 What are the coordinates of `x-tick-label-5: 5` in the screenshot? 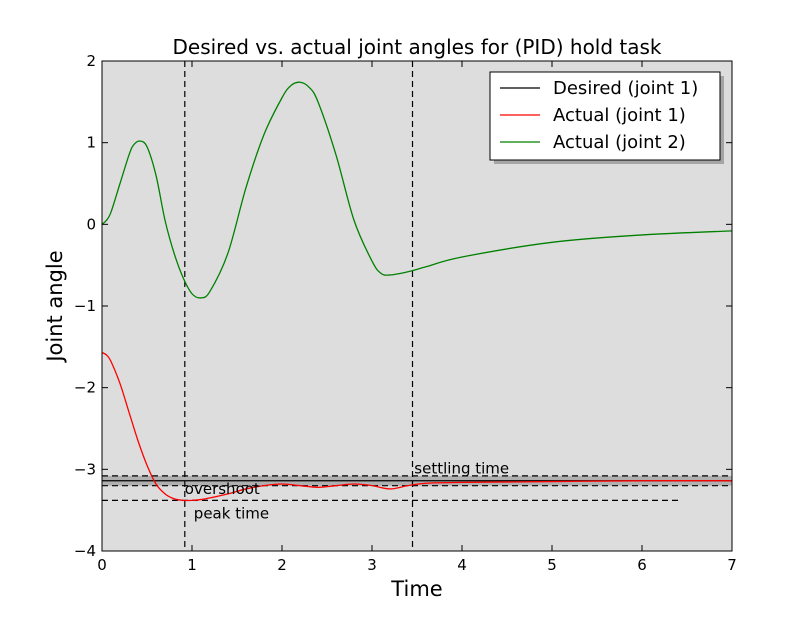 It's located at (552, 565).